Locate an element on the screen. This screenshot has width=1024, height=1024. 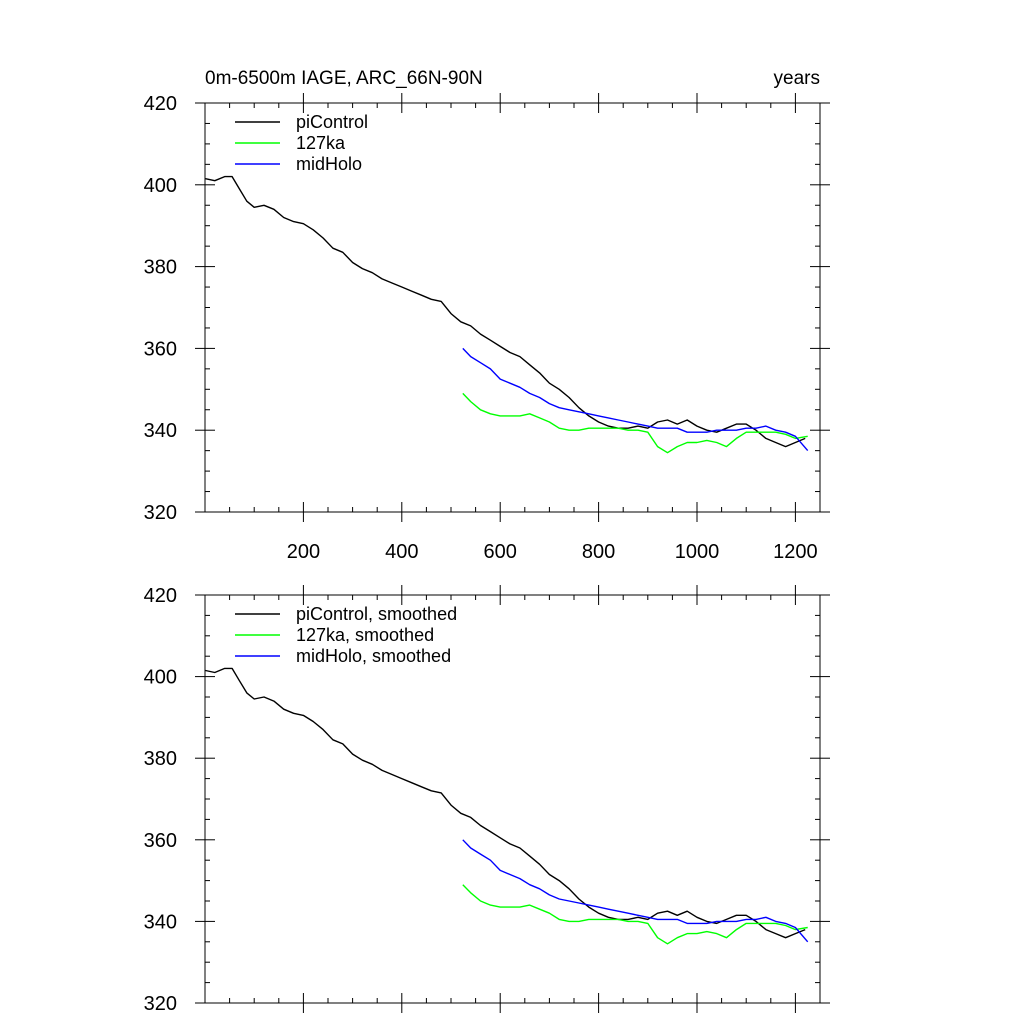
series-line-127ka is located at coordinates (635, 423).